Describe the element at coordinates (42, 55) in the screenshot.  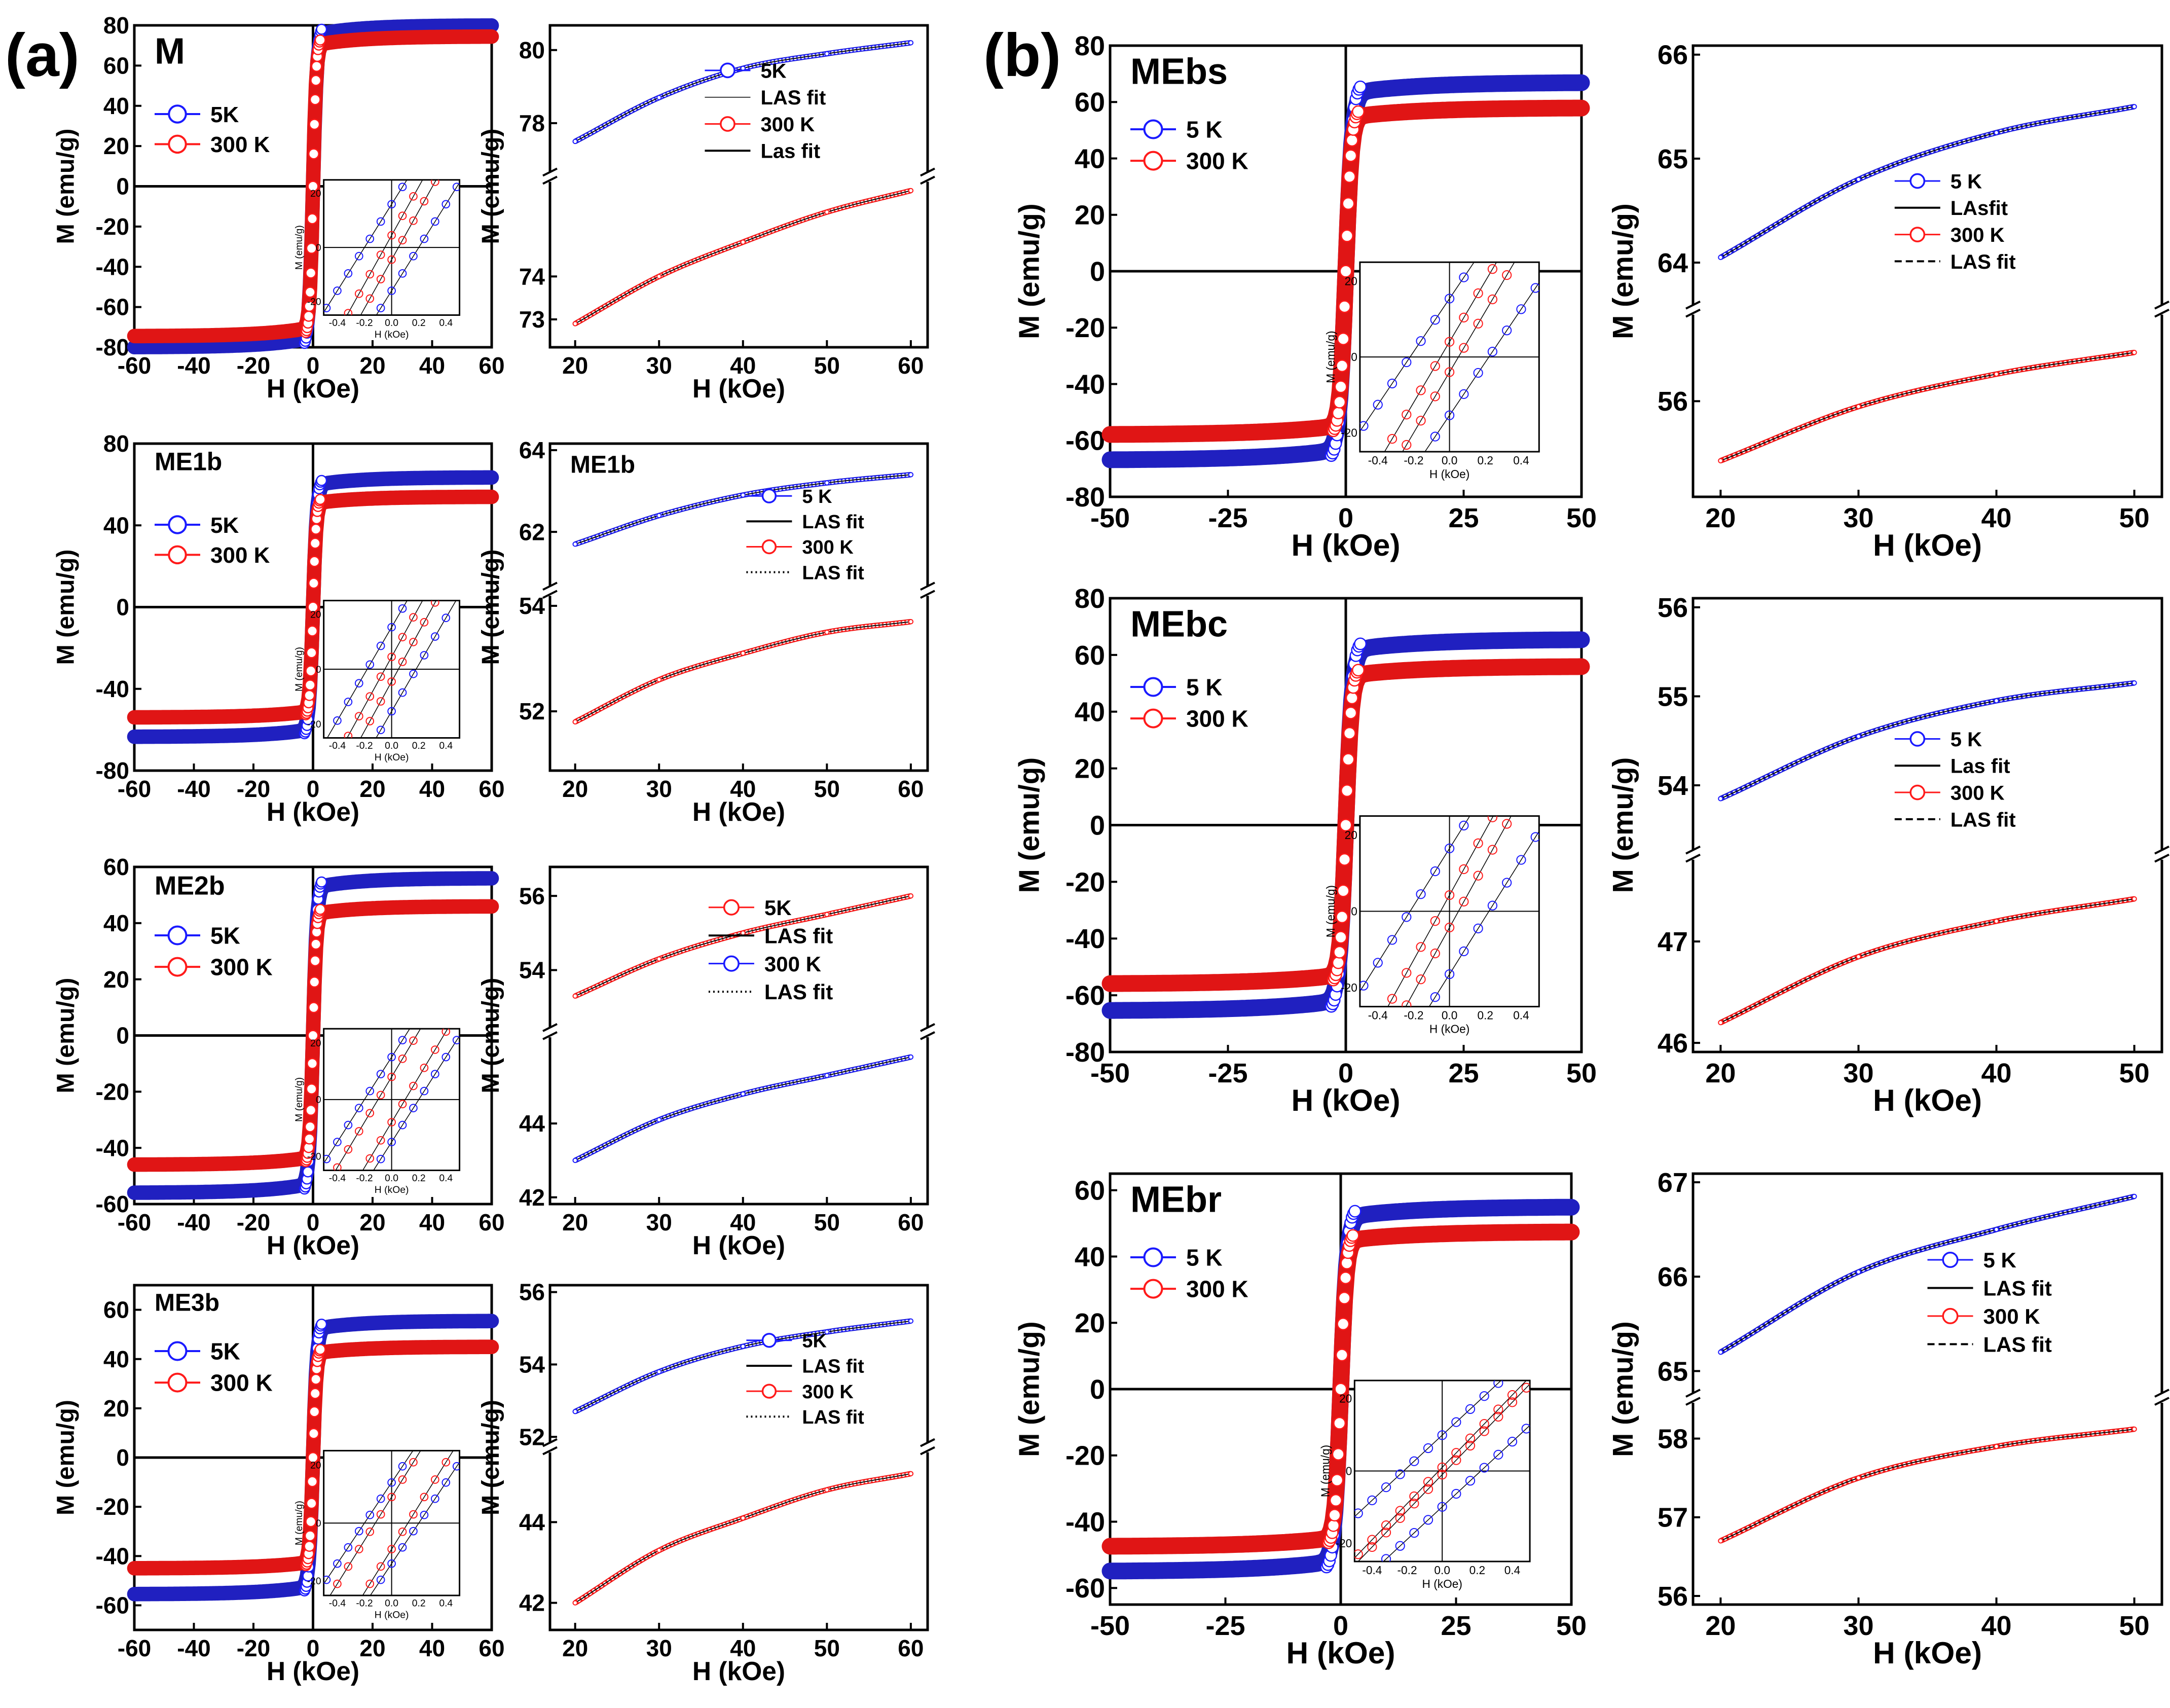
I see `panel-label-a: (a)` at that location.